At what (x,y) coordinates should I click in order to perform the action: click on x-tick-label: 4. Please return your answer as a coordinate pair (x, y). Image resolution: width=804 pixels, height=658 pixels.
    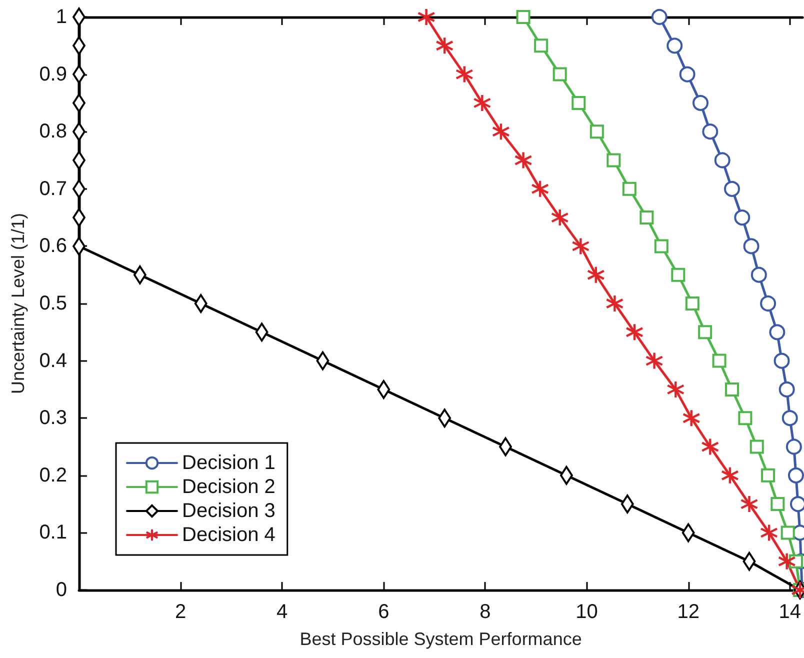
    Looking at the image, I should click on (282, 612).